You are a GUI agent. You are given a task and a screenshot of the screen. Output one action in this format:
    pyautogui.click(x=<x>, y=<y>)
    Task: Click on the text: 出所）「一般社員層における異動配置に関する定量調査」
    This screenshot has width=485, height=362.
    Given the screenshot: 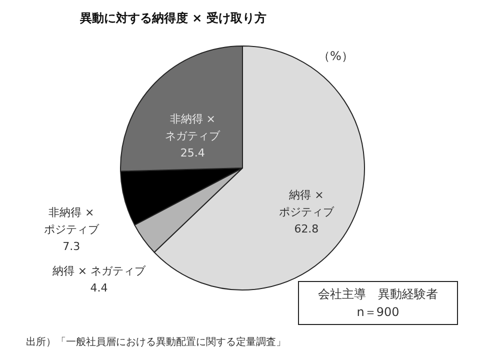 What is the action you would take?
    pyautogui.click(x=156, y=342)
    